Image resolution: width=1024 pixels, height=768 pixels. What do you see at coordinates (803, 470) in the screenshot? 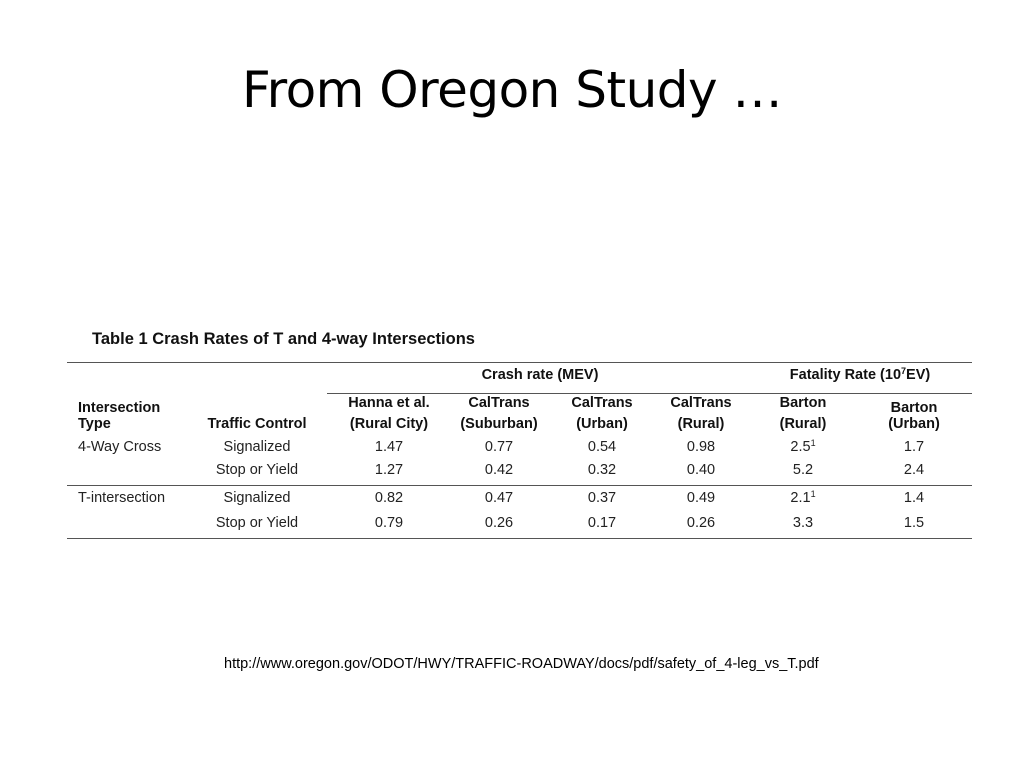
I see `row2-barton-rural: 5.2` at bounding box center [803, 470].